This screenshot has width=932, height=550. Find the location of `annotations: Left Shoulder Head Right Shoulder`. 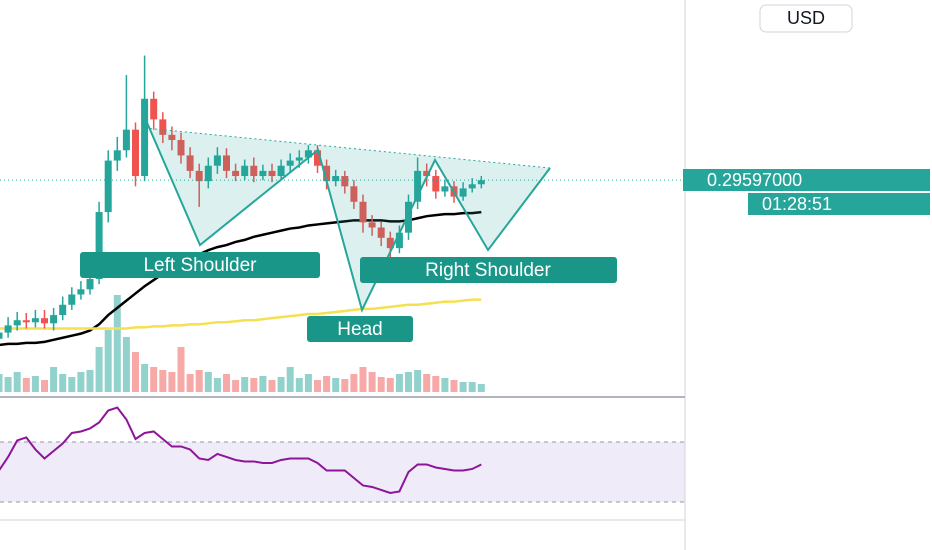

annotations: Left Shoulder Head Right Shoulder is located at coordinates (348, 297).